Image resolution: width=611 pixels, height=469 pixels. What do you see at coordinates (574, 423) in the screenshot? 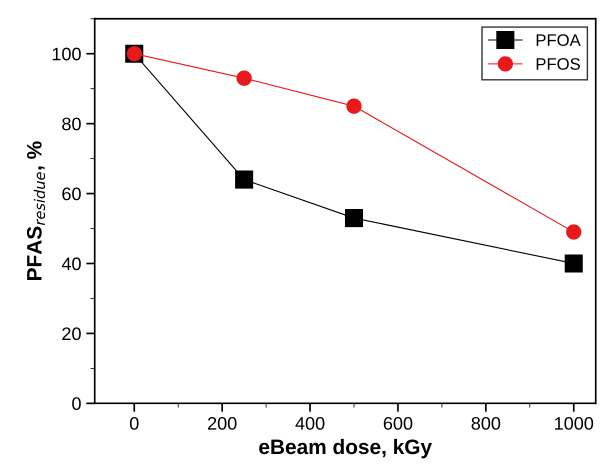
I see `x-tick-label: 1000` at bounding box center [574, 423].